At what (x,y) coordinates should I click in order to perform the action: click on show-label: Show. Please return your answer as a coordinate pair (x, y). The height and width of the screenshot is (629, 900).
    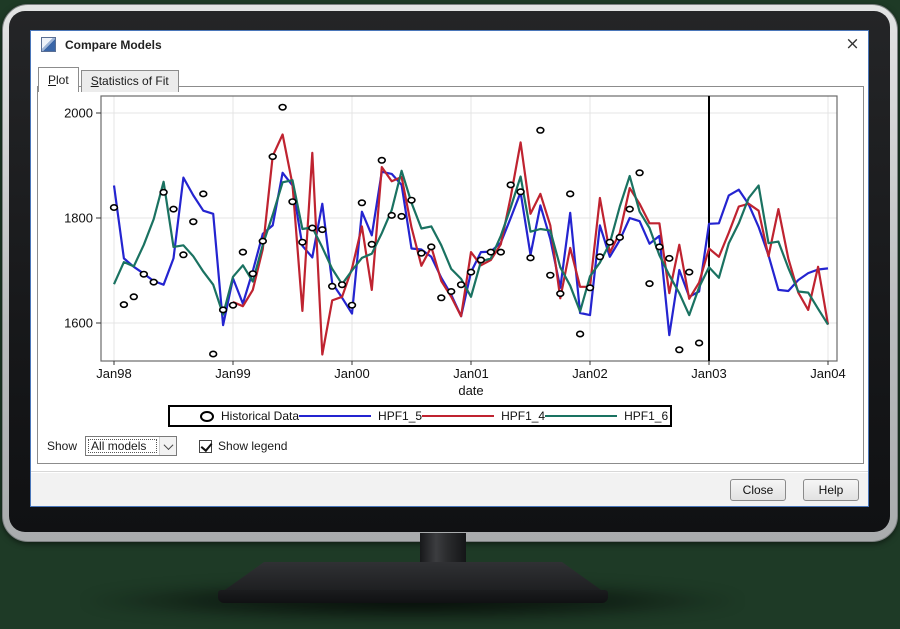
    Looking at the image, I should click on (62, 446).